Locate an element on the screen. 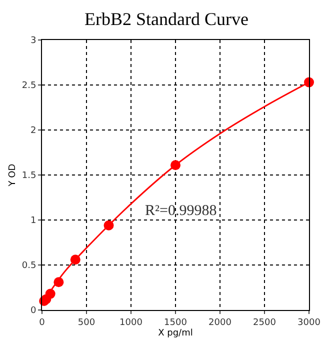 This screenshot has height=348, width=333. x-tick-label: 1000 is located at coordinates (131, 323).